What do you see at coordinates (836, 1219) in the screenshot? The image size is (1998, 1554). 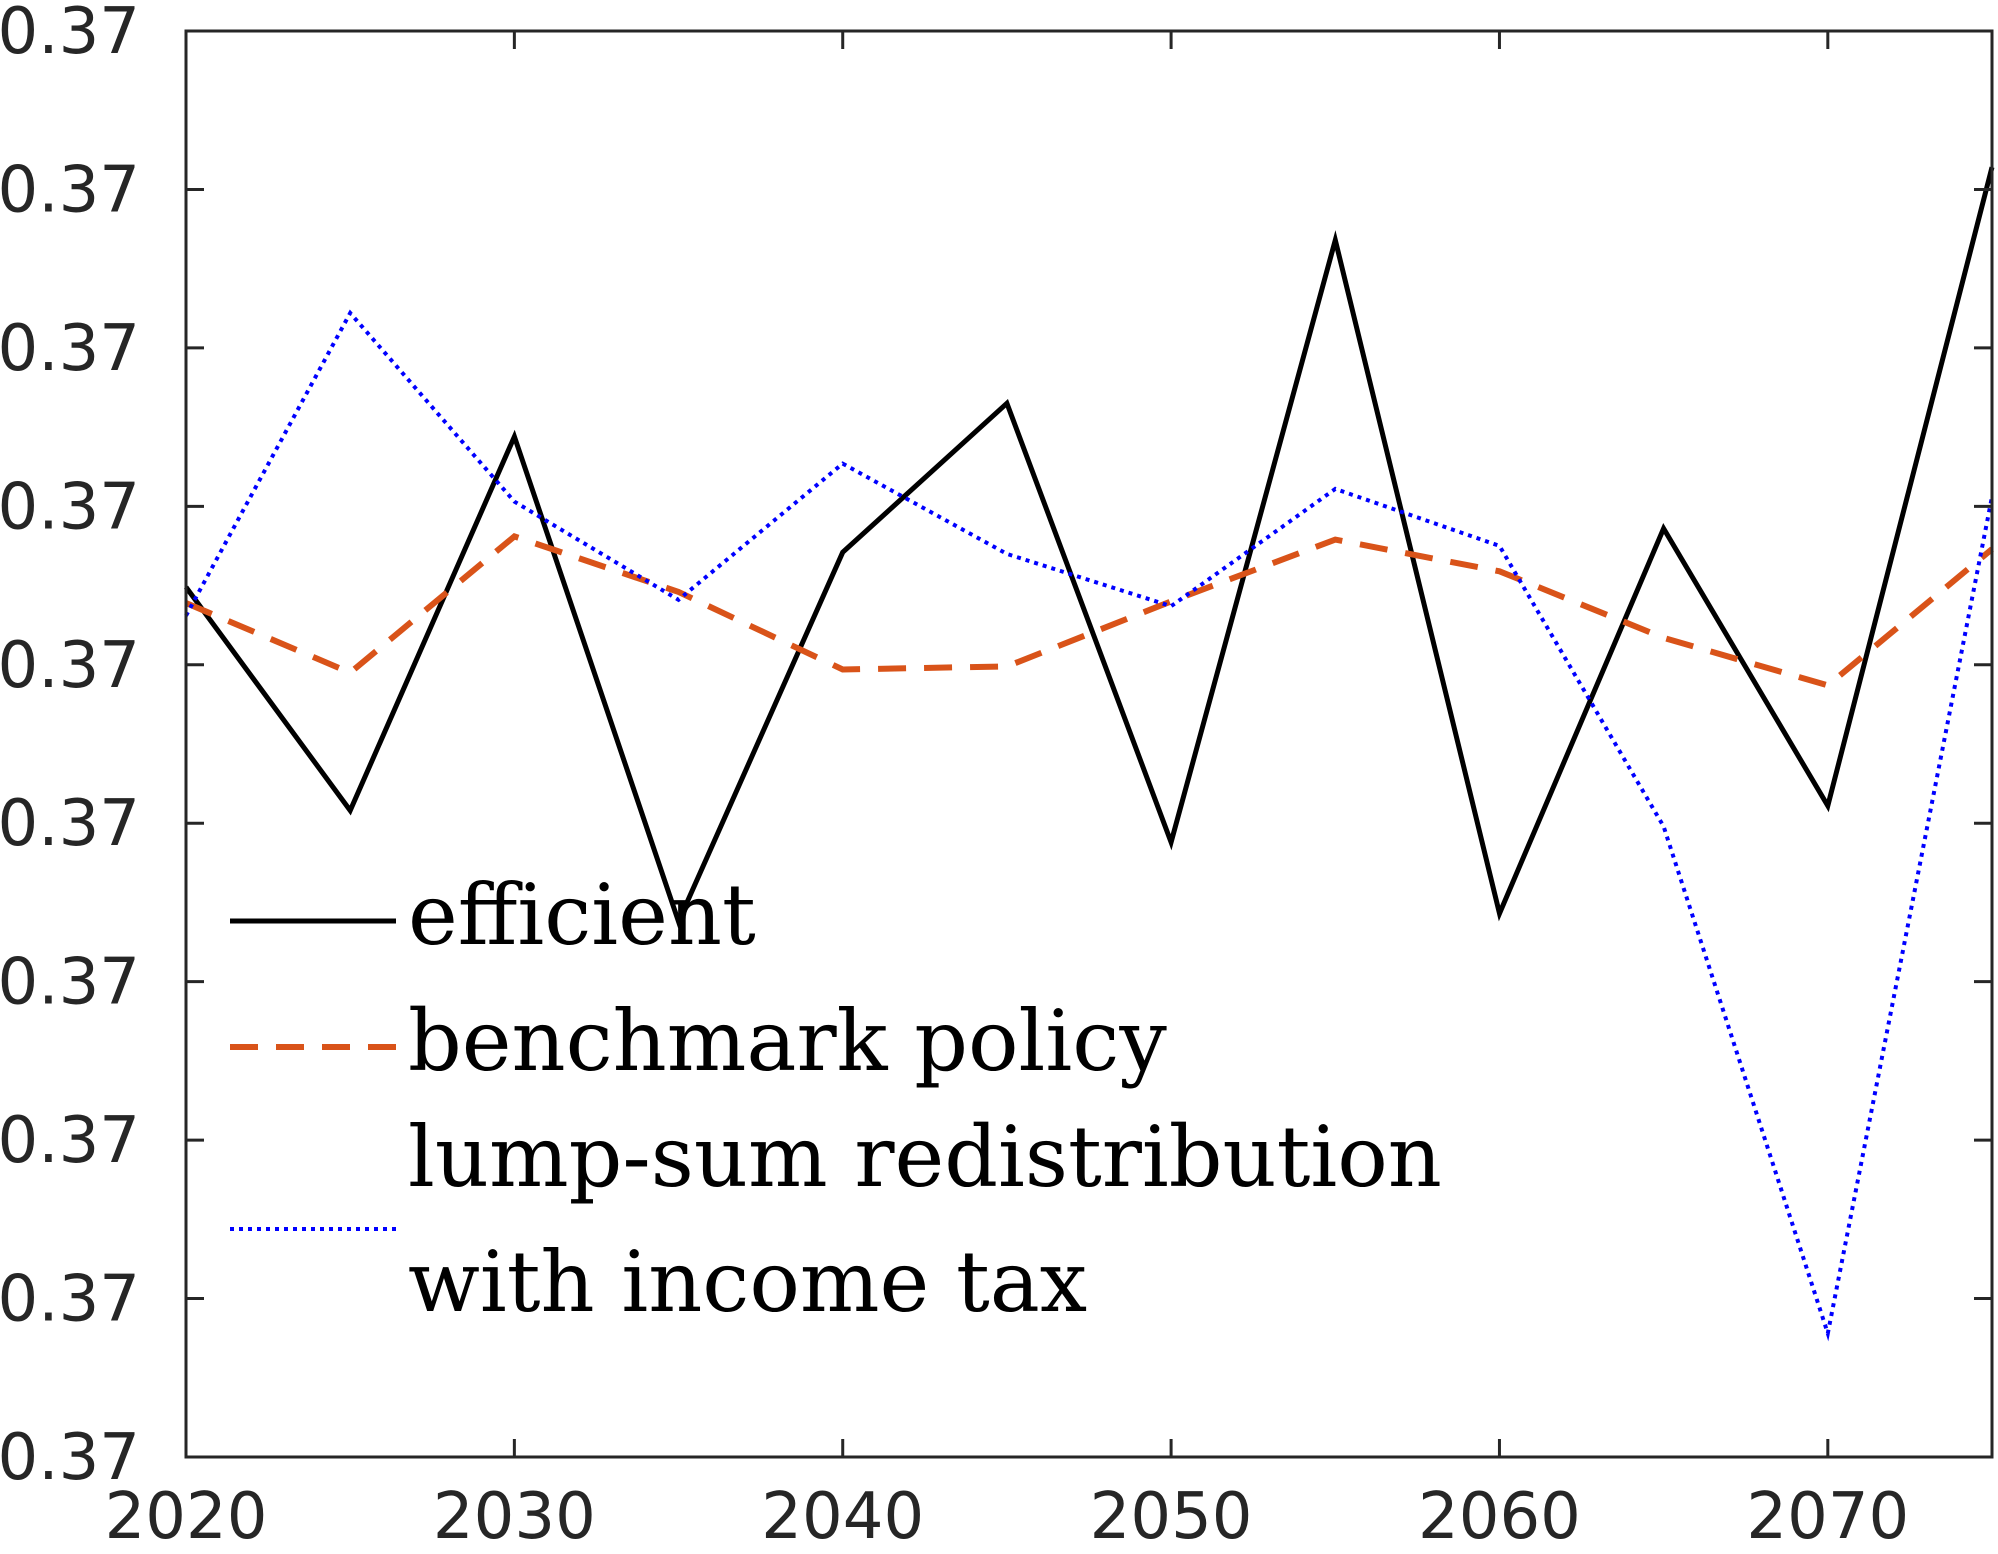 I see `legend-entry-2: lump-sum redistribution with income tax` at bounding box center [836, 1219].